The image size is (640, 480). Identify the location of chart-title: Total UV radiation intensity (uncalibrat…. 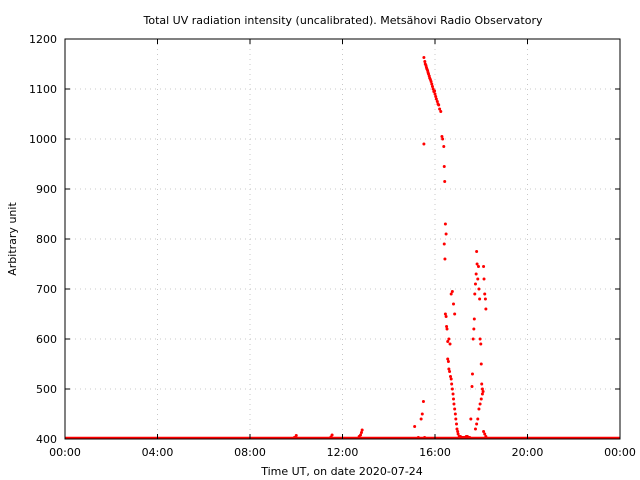
(343, 20).